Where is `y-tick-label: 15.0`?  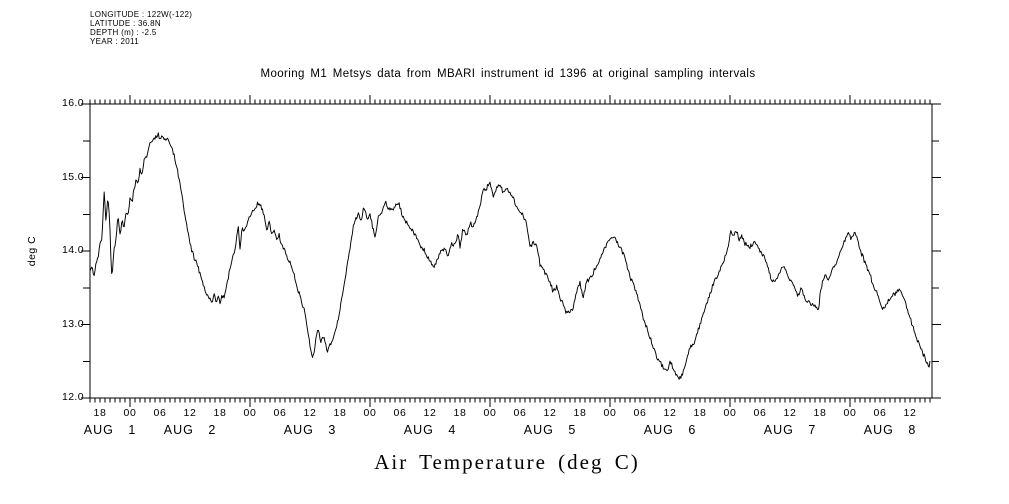 y-tick-label: 15.0 is located at coordinates (72, 176).